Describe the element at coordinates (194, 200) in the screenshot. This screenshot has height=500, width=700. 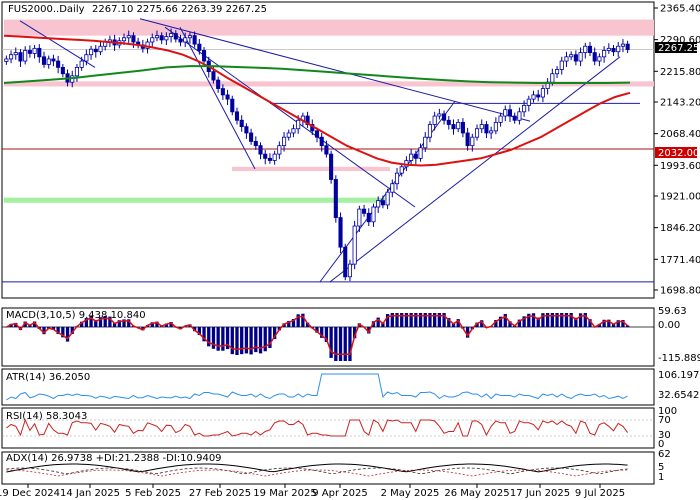
I see `zone-green` at that location.